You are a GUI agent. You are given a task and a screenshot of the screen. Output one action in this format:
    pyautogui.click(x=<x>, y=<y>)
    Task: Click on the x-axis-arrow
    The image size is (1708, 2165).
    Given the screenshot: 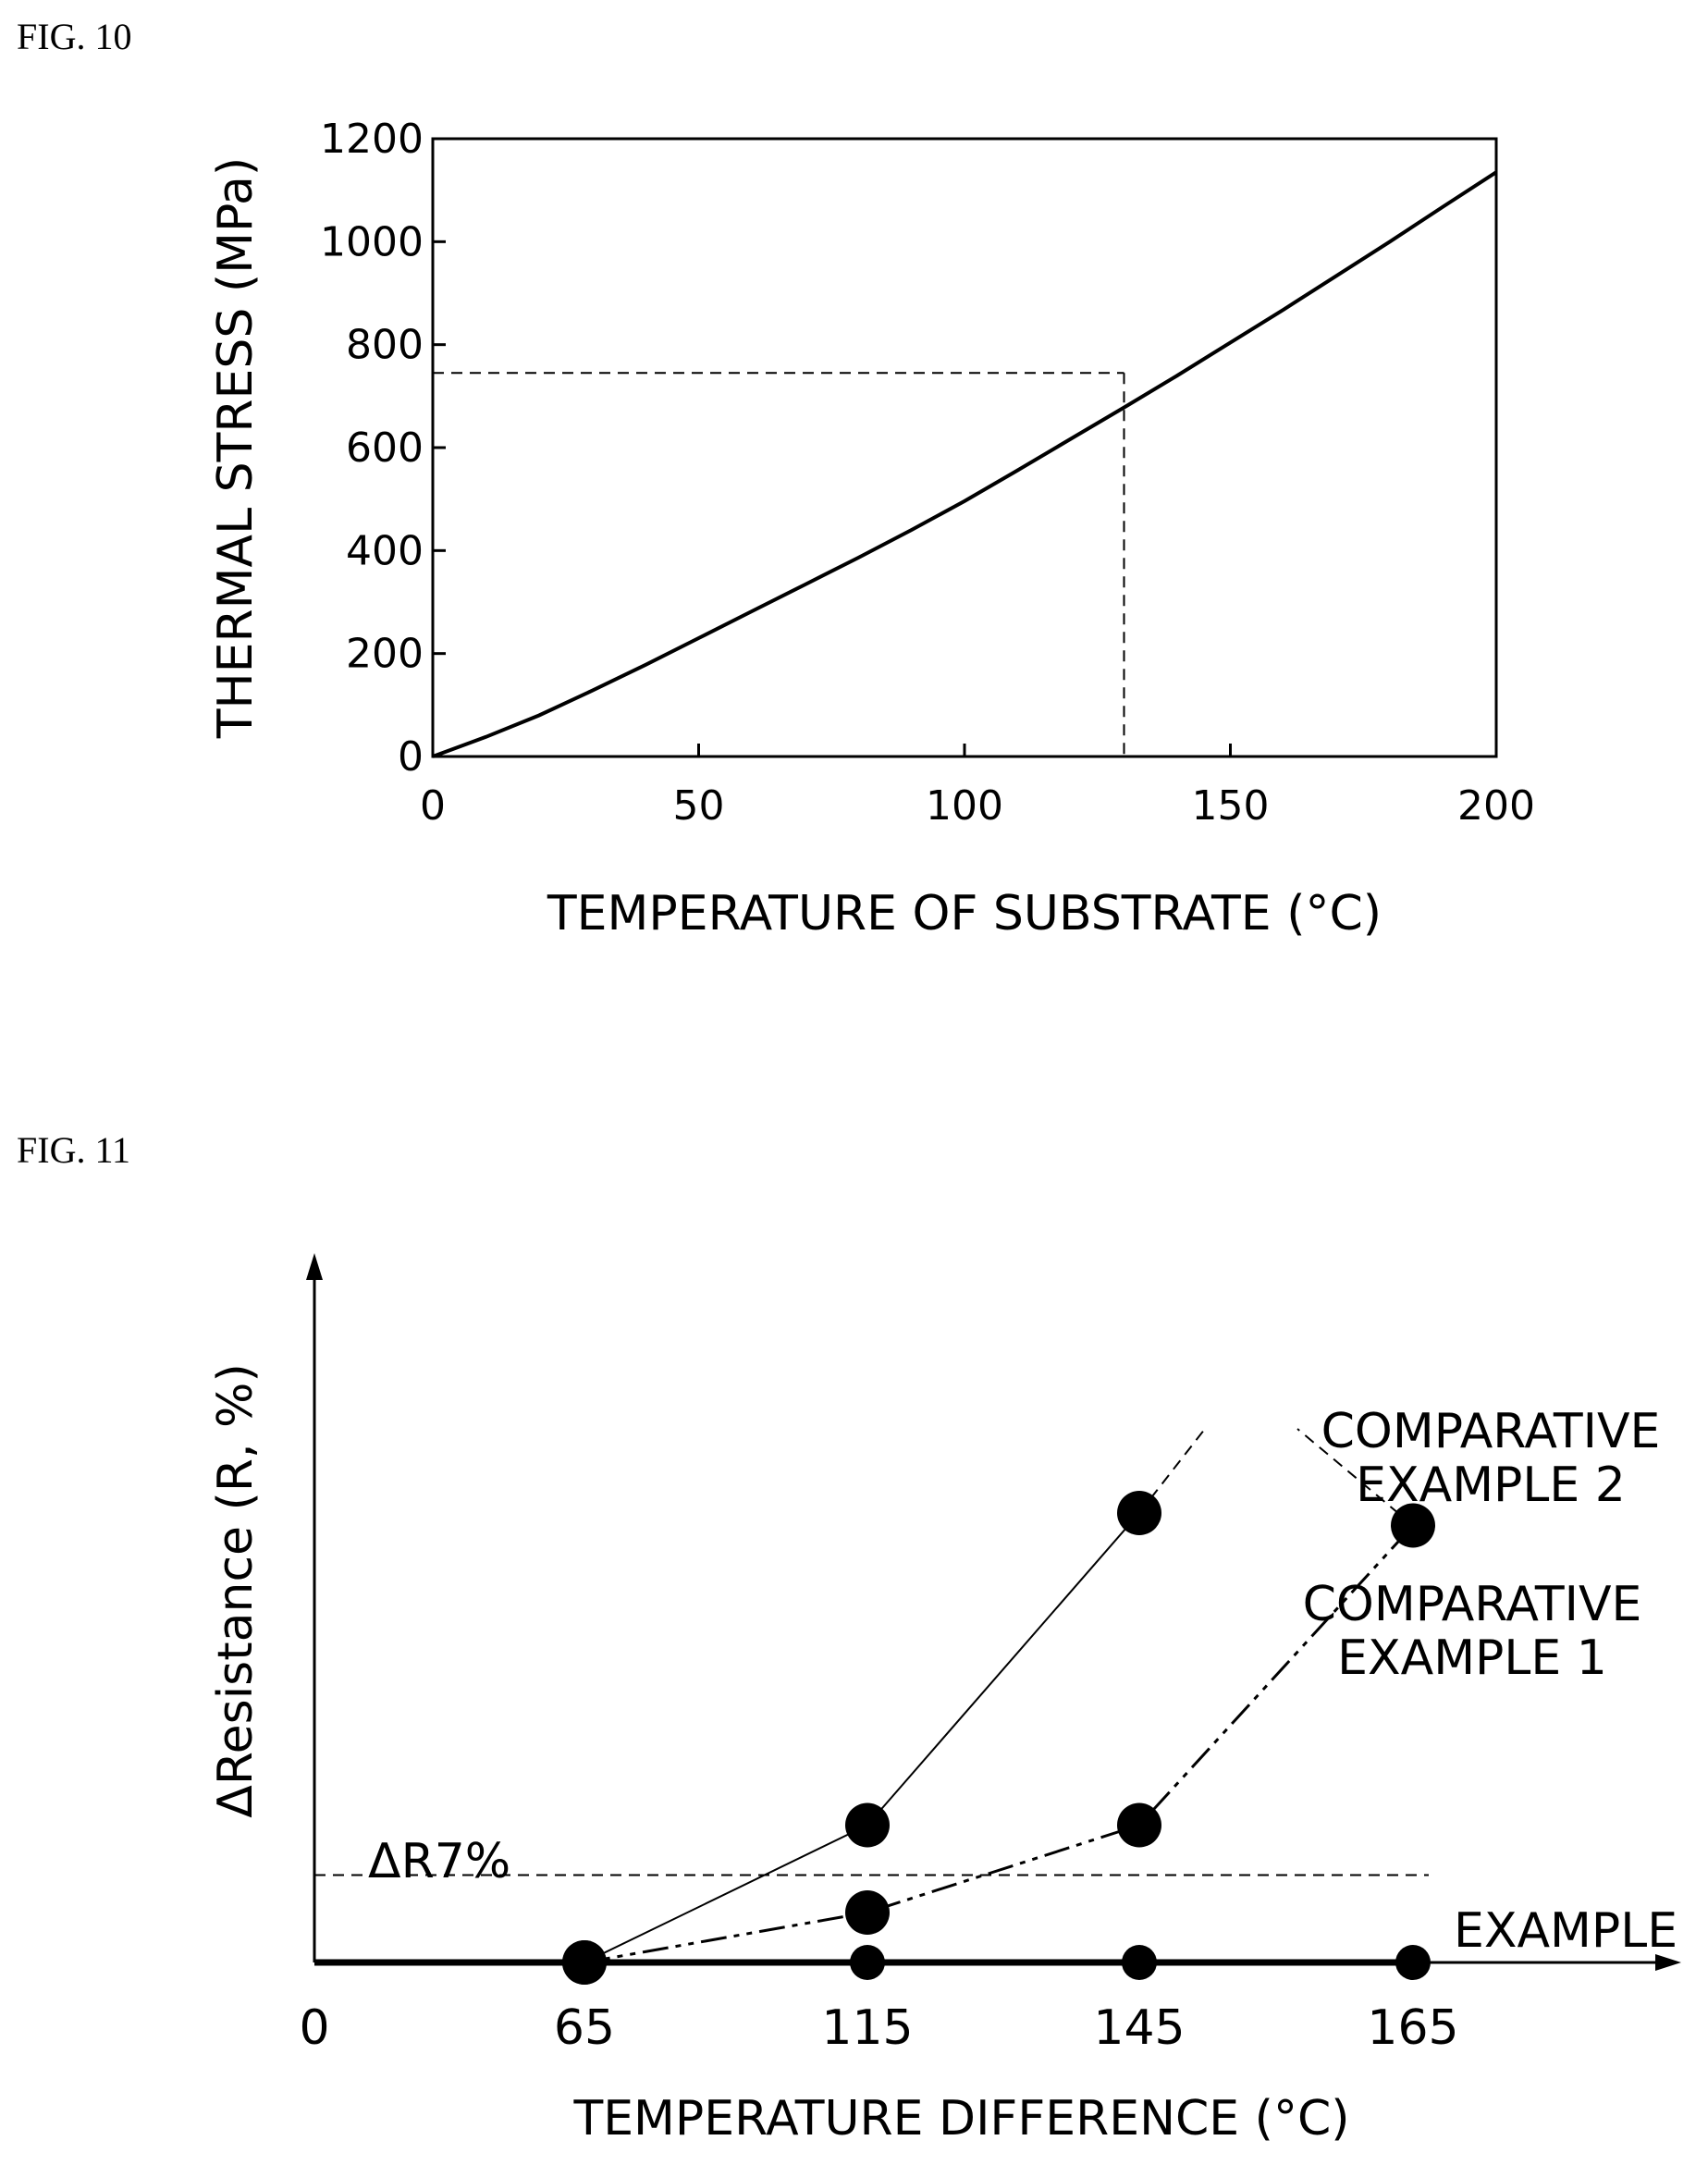 What is the action you would take?
    pyautogui.click(x=1668, y=1962)
    